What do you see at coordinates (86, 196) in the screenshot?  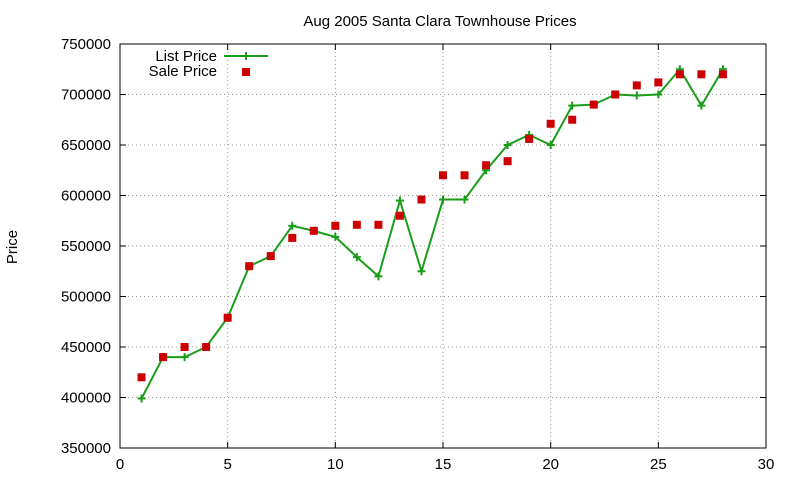 I see `y-tick-label: 600000` at bounding box center [86, 196].